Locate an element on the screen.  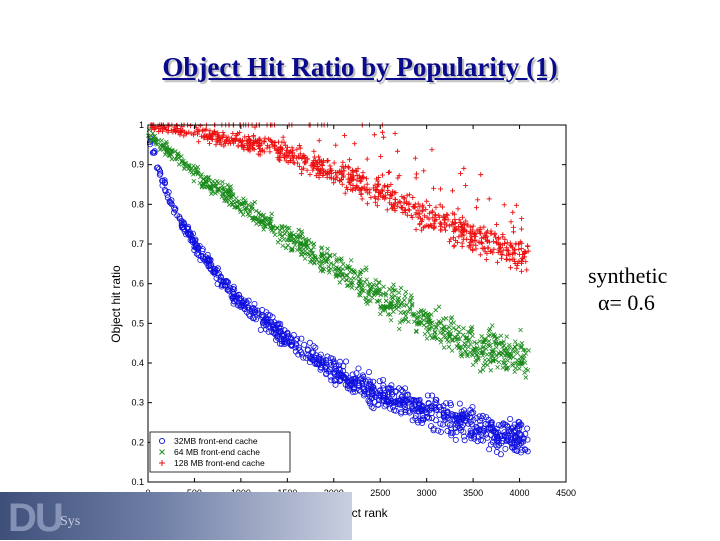
legend-entry: 32MB front-end cache is located at coordinates (216, 441).